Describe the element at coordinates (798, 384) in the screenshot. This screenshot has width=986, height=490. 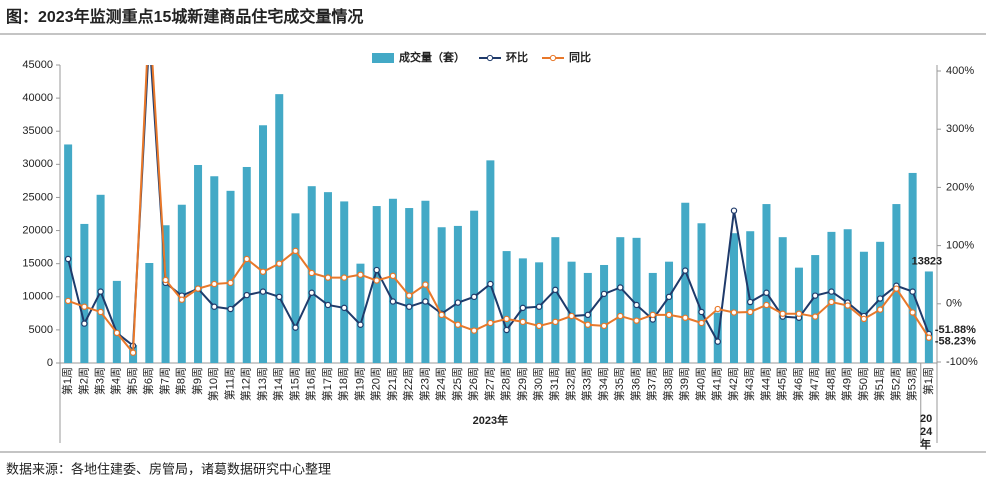
I see `x-tick-label: 第46周` at that location.